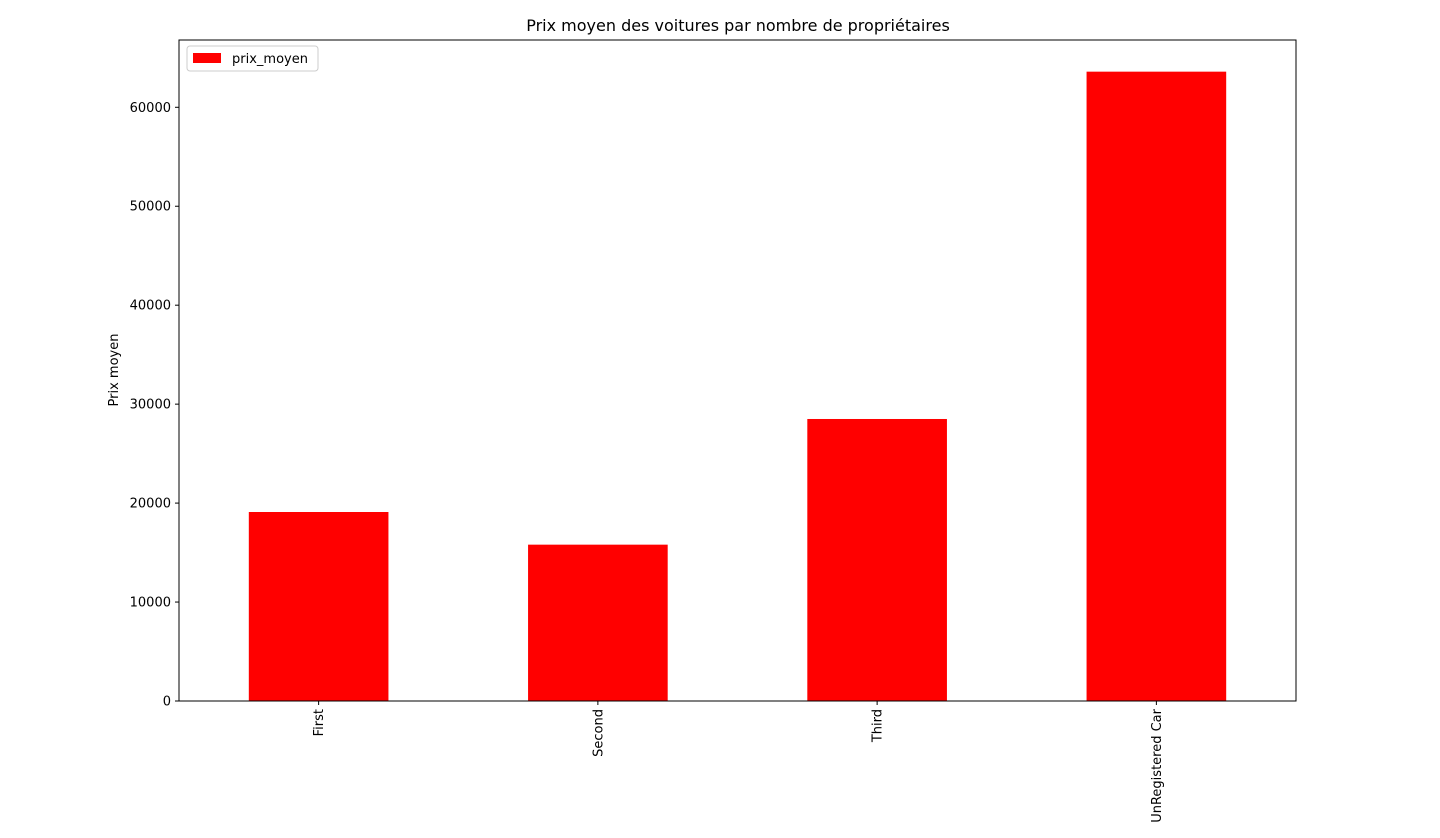 Image resolution: width=1440 pixels, height=838 pixels. I want to click on y-tick-label: 10000, so click(150, 603).